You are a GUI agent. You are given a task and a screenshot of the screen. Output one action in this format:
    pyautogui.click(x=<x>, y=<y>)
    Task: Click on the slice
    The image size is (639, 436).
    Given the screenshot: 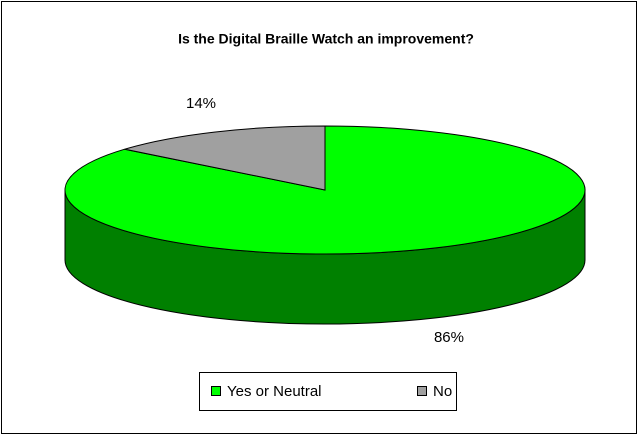 What is the action you would take?
    pyautogui.click(x=225, y=158)
    